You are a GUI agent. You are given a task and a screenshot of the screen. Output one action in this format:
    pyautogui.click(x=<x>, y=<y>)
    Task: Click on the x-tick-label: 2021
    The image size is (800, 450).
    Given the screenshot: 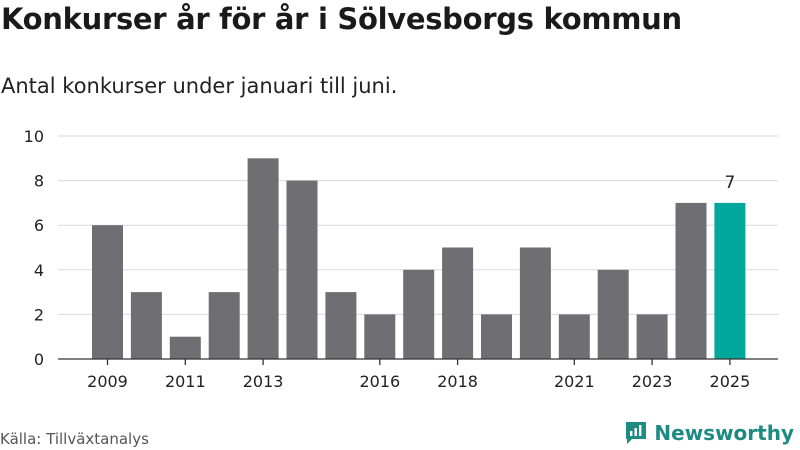 What is the action you would take?
    pyautogui.click(x=574, y=381)
    